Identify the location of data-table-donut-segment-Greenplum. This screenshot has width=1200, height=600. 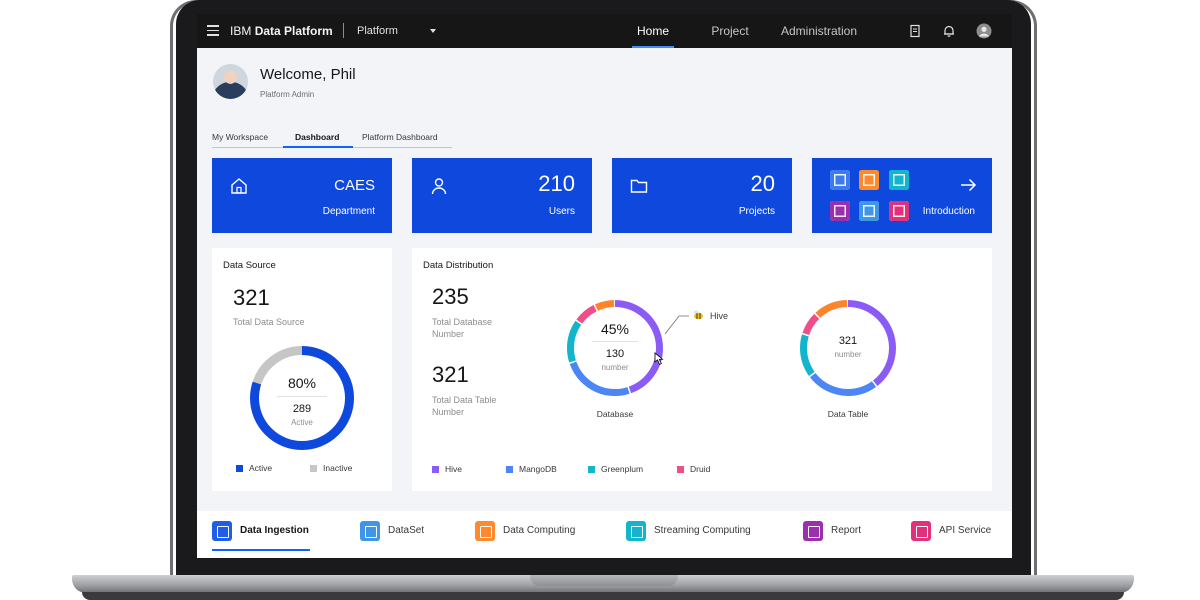
(848, 348).